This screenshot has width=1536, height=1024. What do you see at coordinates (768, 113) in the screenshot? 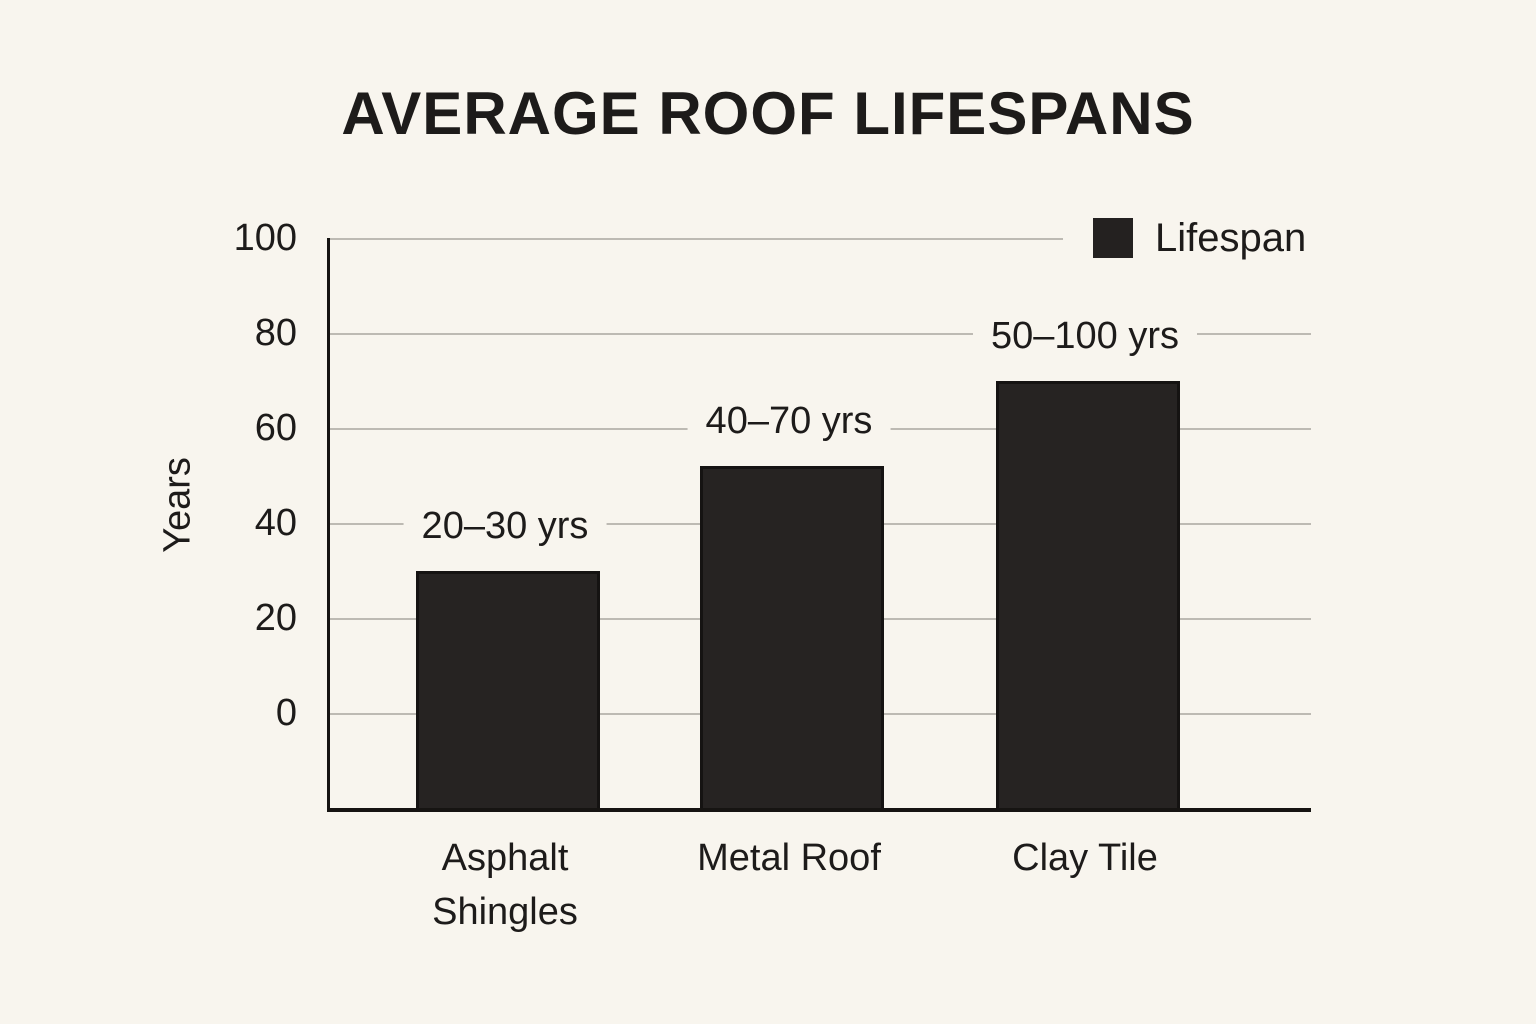
I see `chart-title: AVERAGE ROOF LIFESPANS` at bounding box center [768, 113].